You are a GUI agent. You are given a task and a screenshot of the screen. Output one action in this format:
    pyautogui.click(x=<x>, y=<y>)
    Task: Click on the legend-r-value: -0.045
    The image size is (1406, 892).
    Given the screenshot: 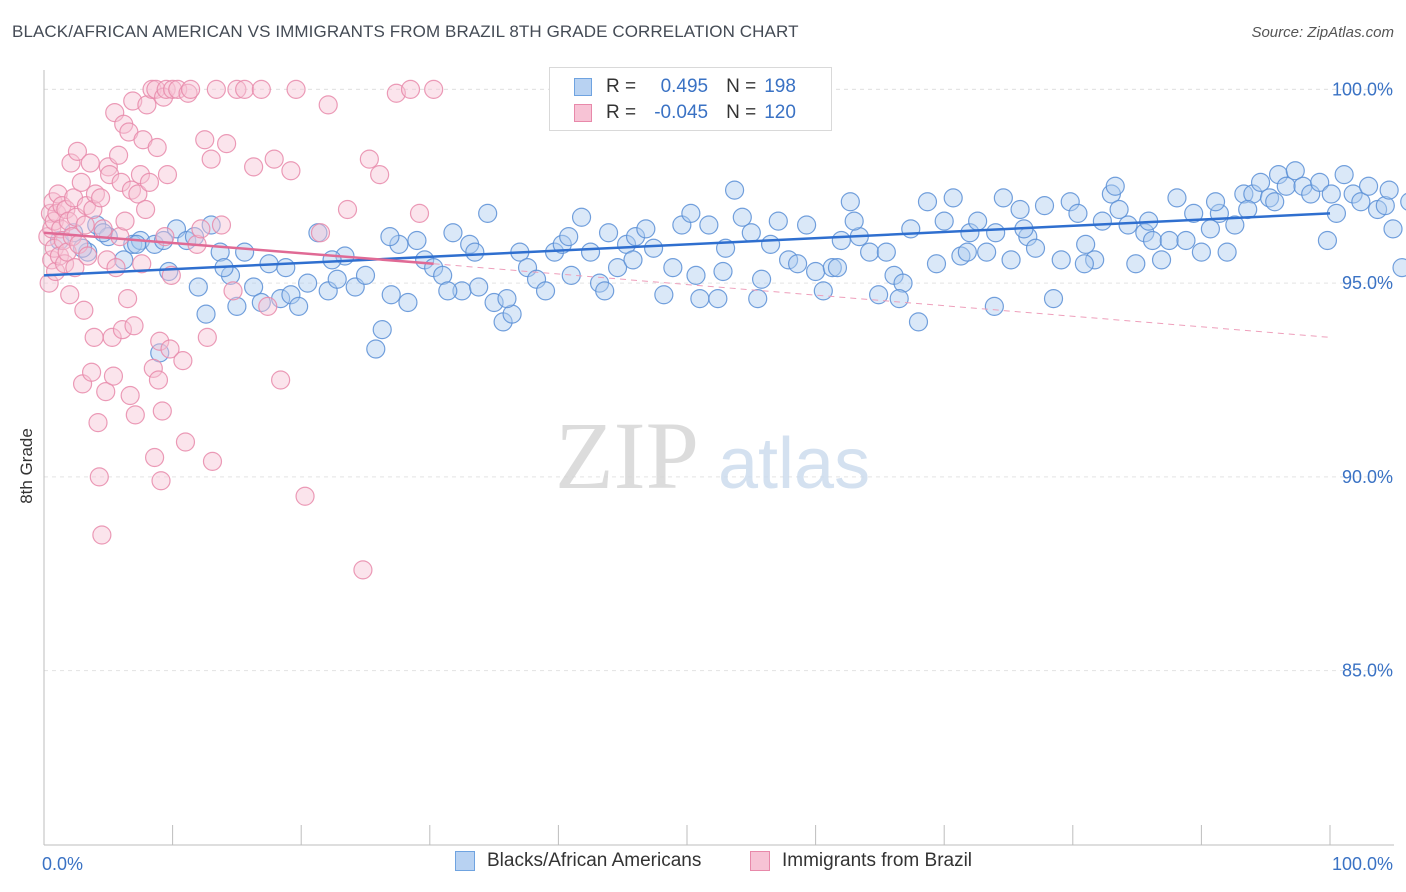 What is the action you would take?
    pyautogui.click(x=681, y=112)
    